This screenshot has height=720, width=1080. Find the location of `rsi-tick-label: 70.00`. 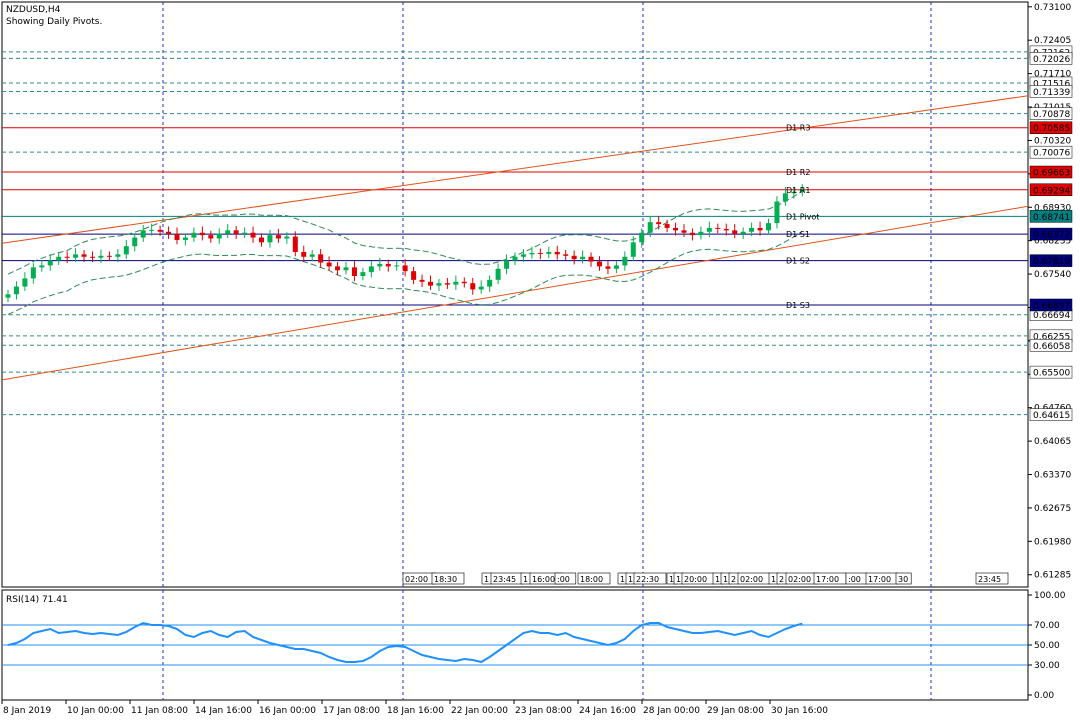

rsi-tick-label: 70.00 is located at coordinates (1047, 626).